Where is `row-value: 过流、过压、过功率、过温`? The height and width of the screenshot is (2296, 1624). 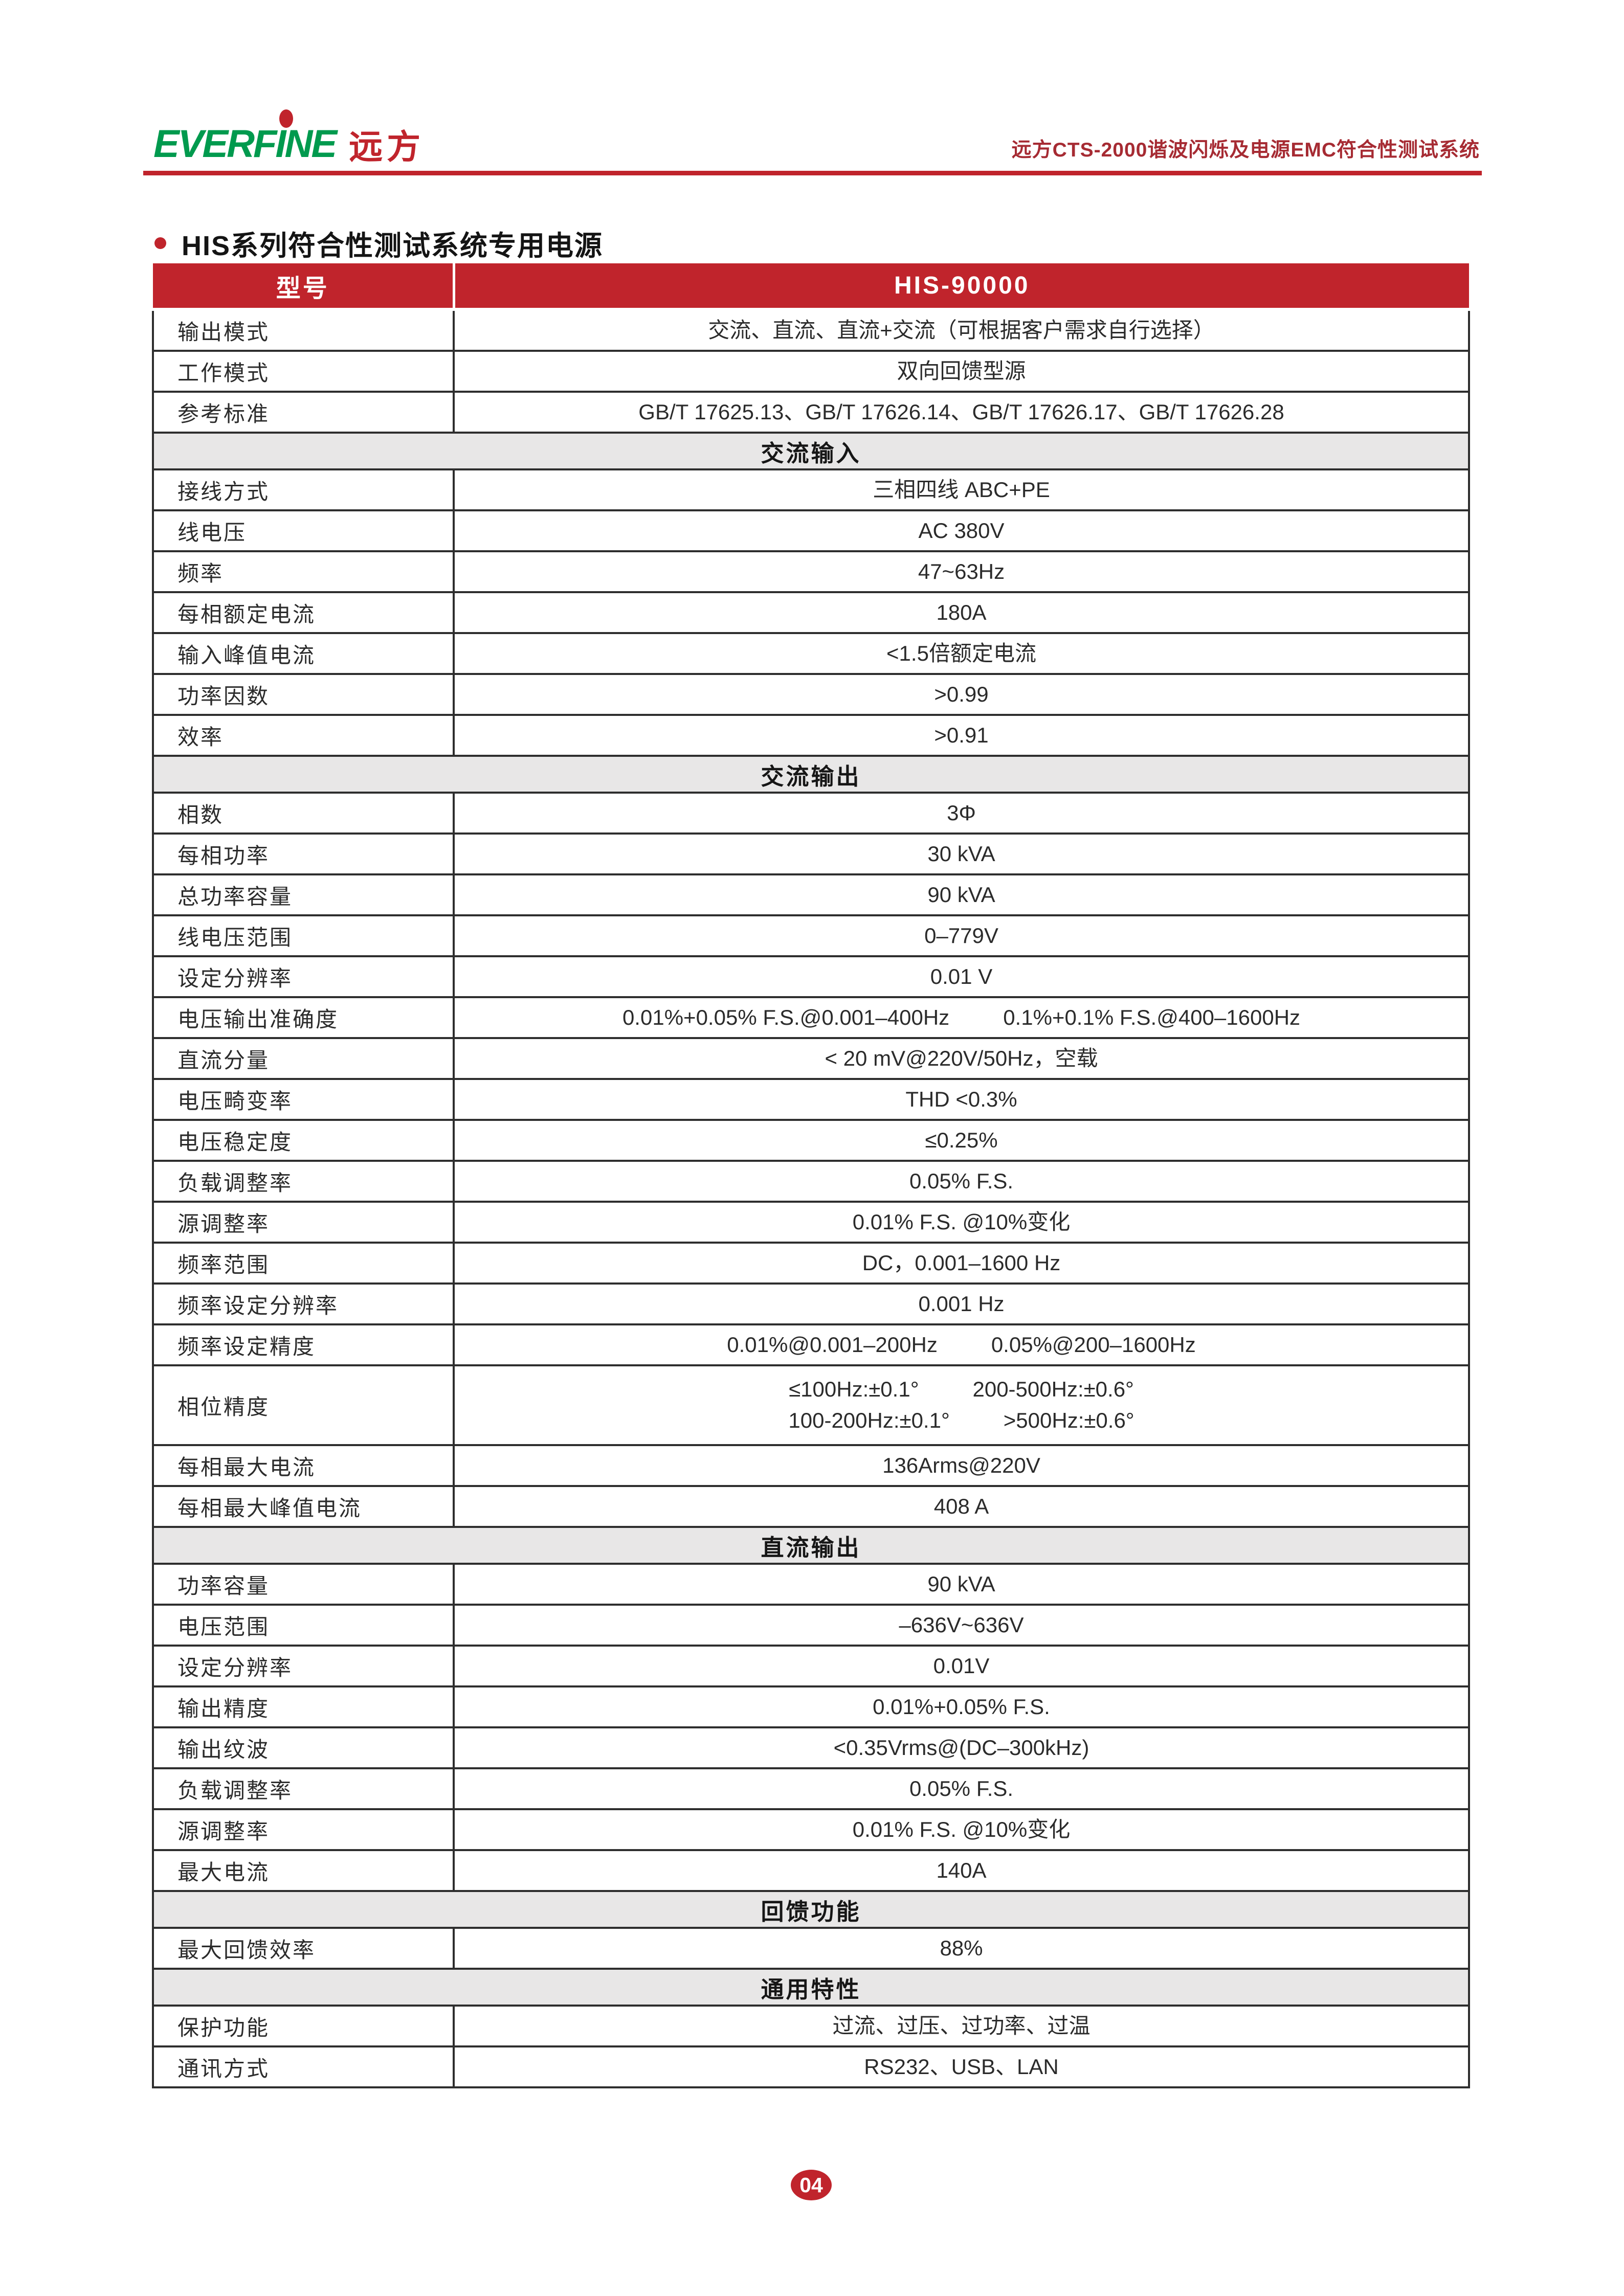
row-value: 过流、过压、过功率、过温 is located at coordinates (962, 2026).